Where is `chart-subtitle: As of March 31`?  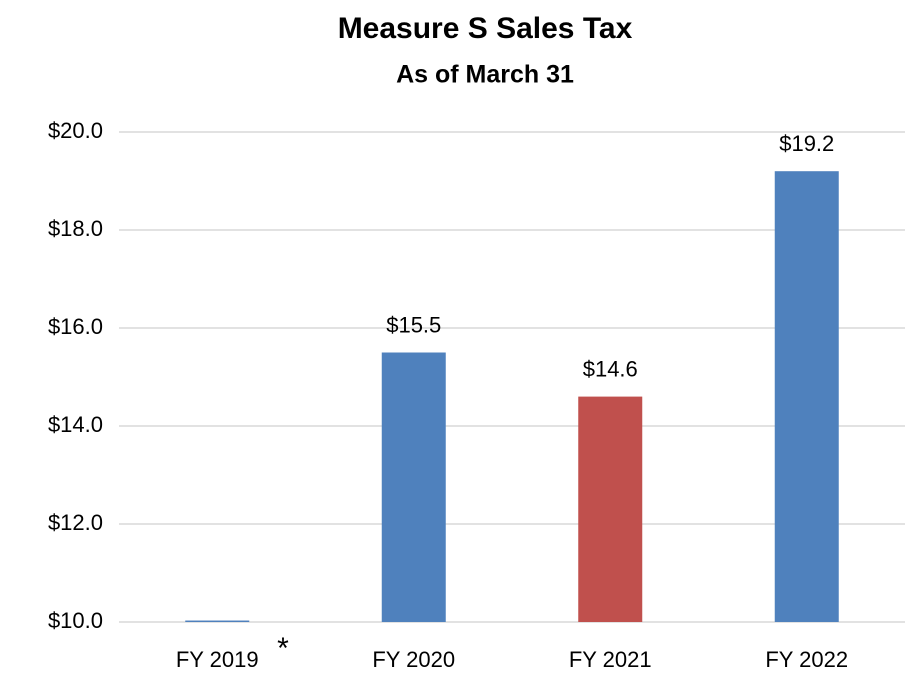 chart-subtitle: As of March 31 is located at coordinates (485, 75).